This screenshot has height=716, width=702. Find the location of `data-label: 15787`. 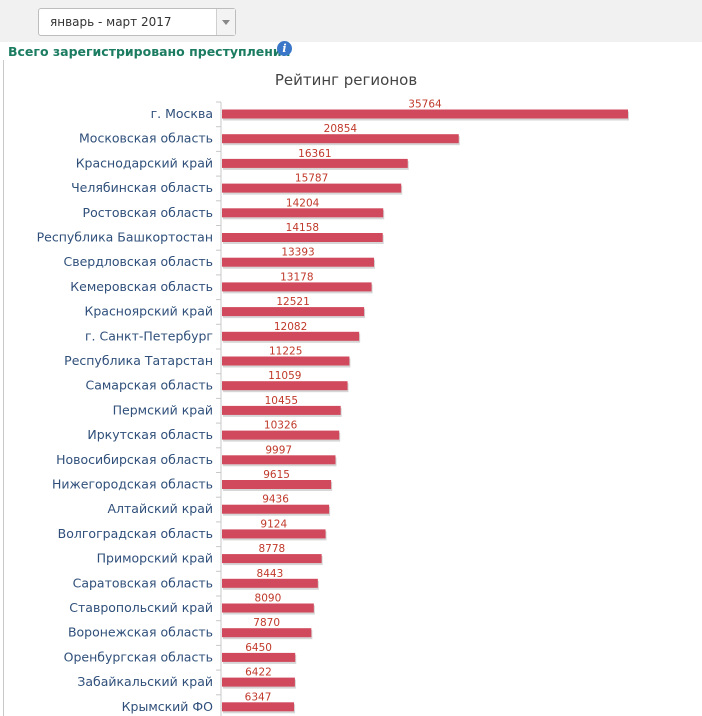

data-label: 15787 is located at coordinates (311, 179).